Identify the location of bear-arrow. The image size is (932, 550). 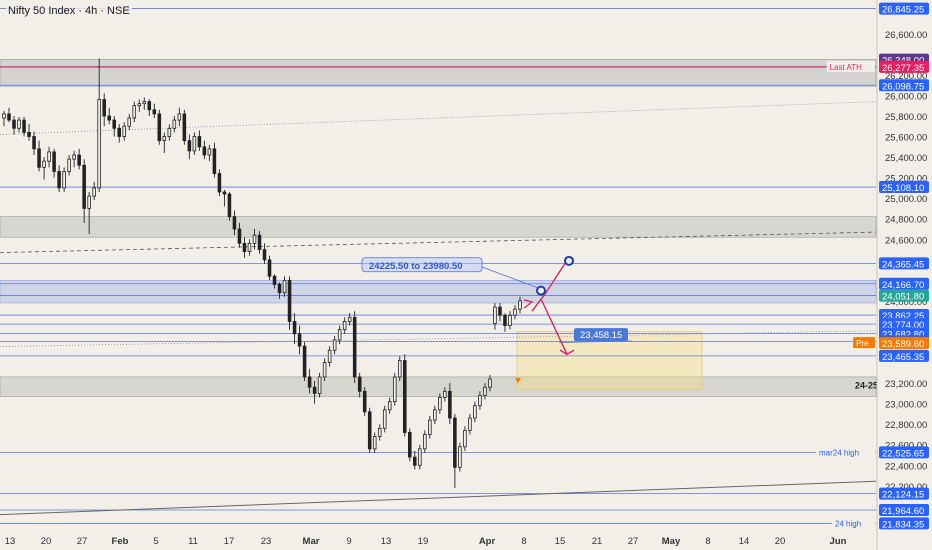
(554, 326).